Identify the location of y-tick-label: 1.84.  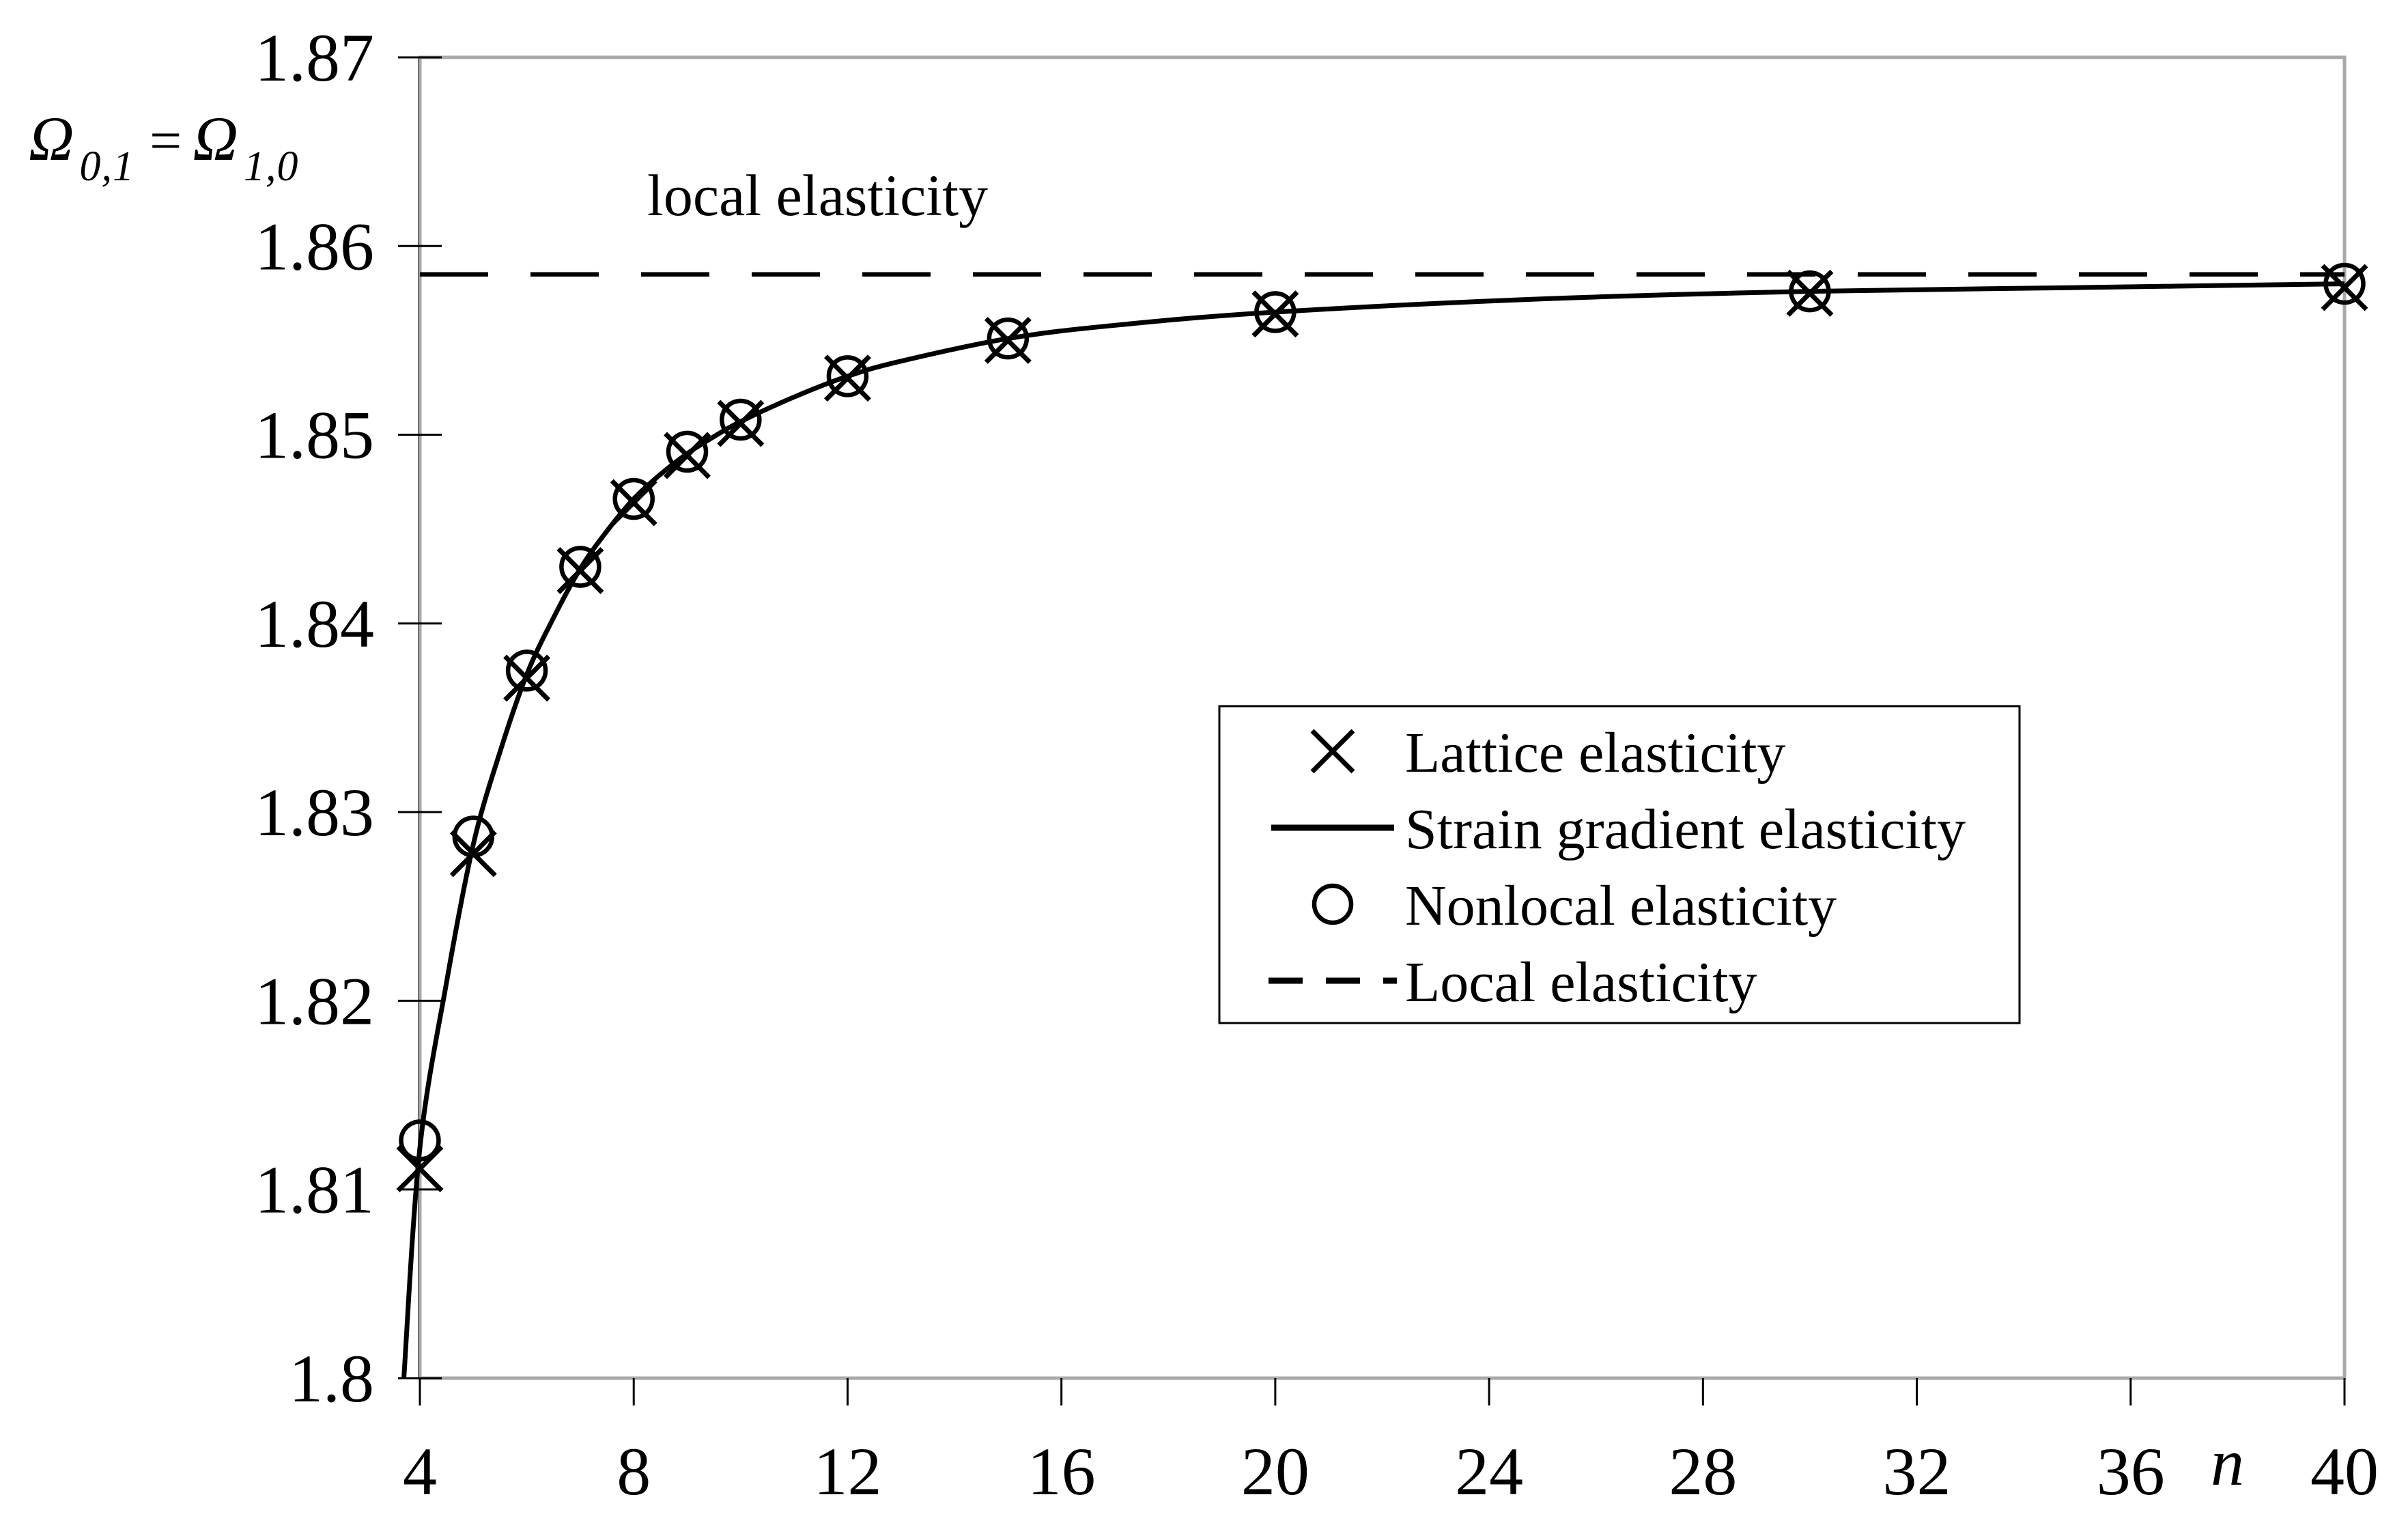
(314, 624).